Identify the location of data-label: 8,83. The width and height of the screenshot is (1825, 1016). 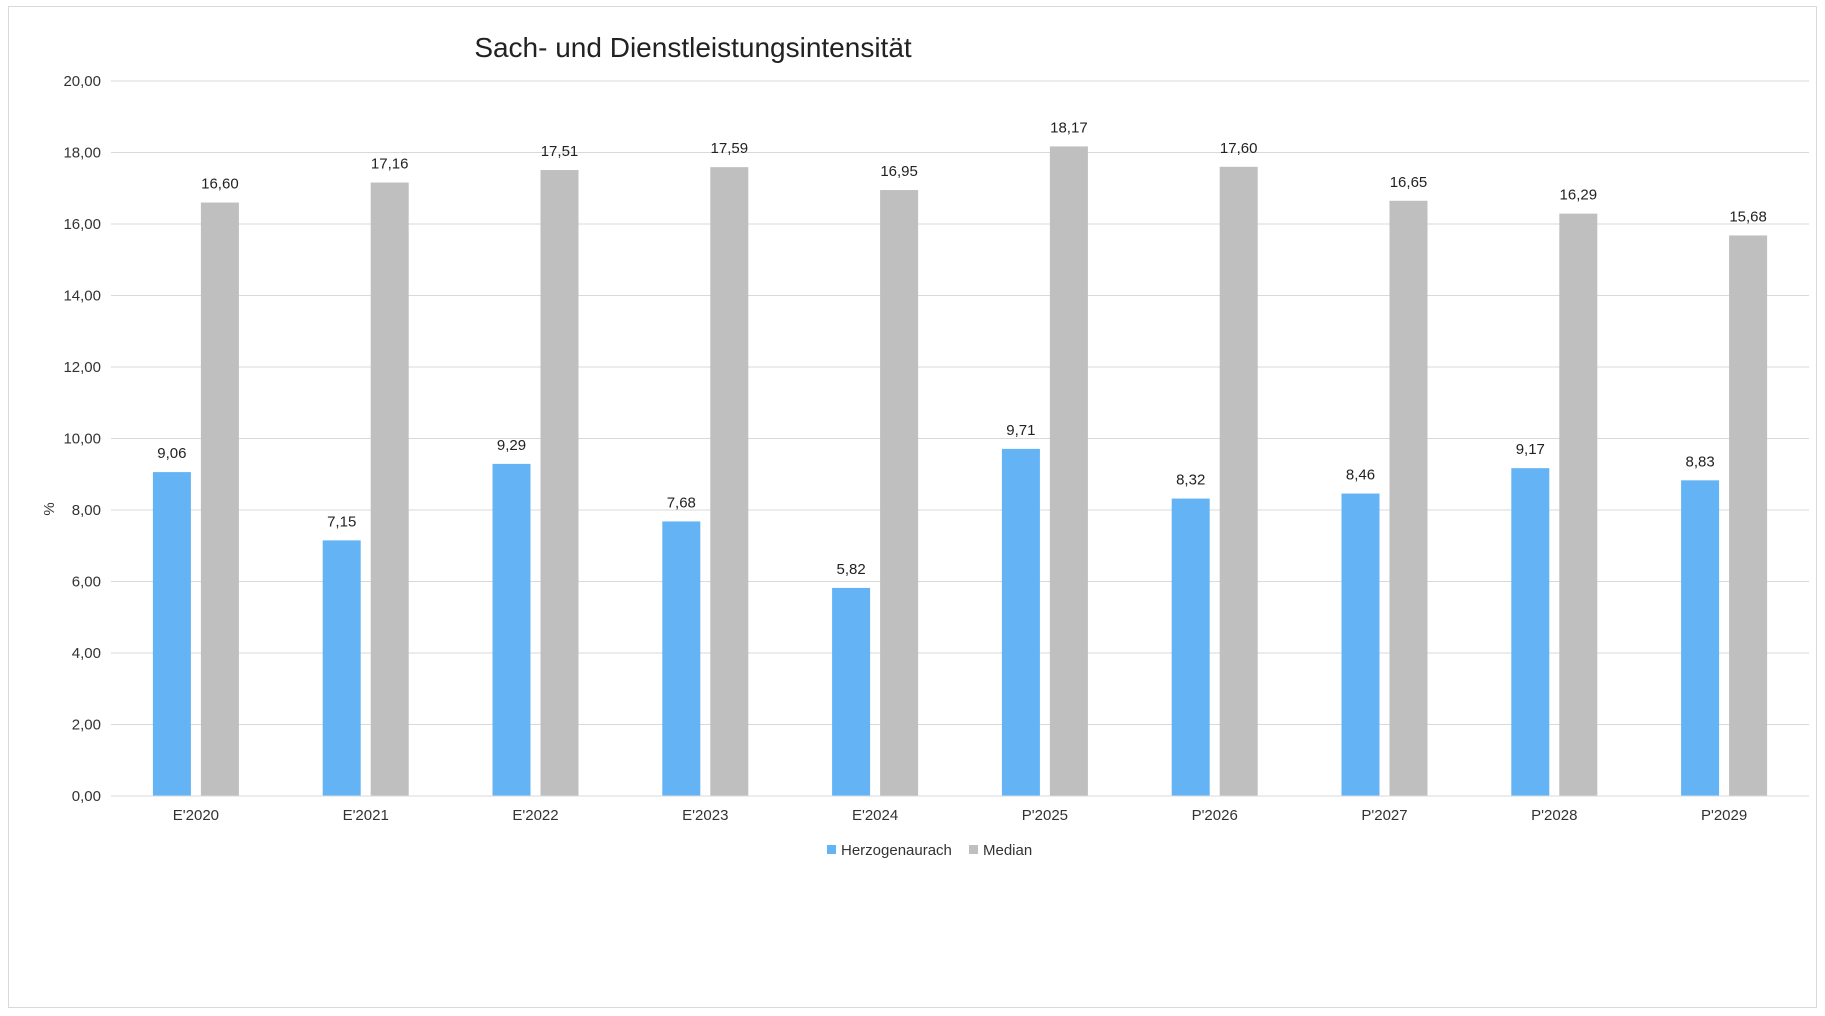
(1699, 461).